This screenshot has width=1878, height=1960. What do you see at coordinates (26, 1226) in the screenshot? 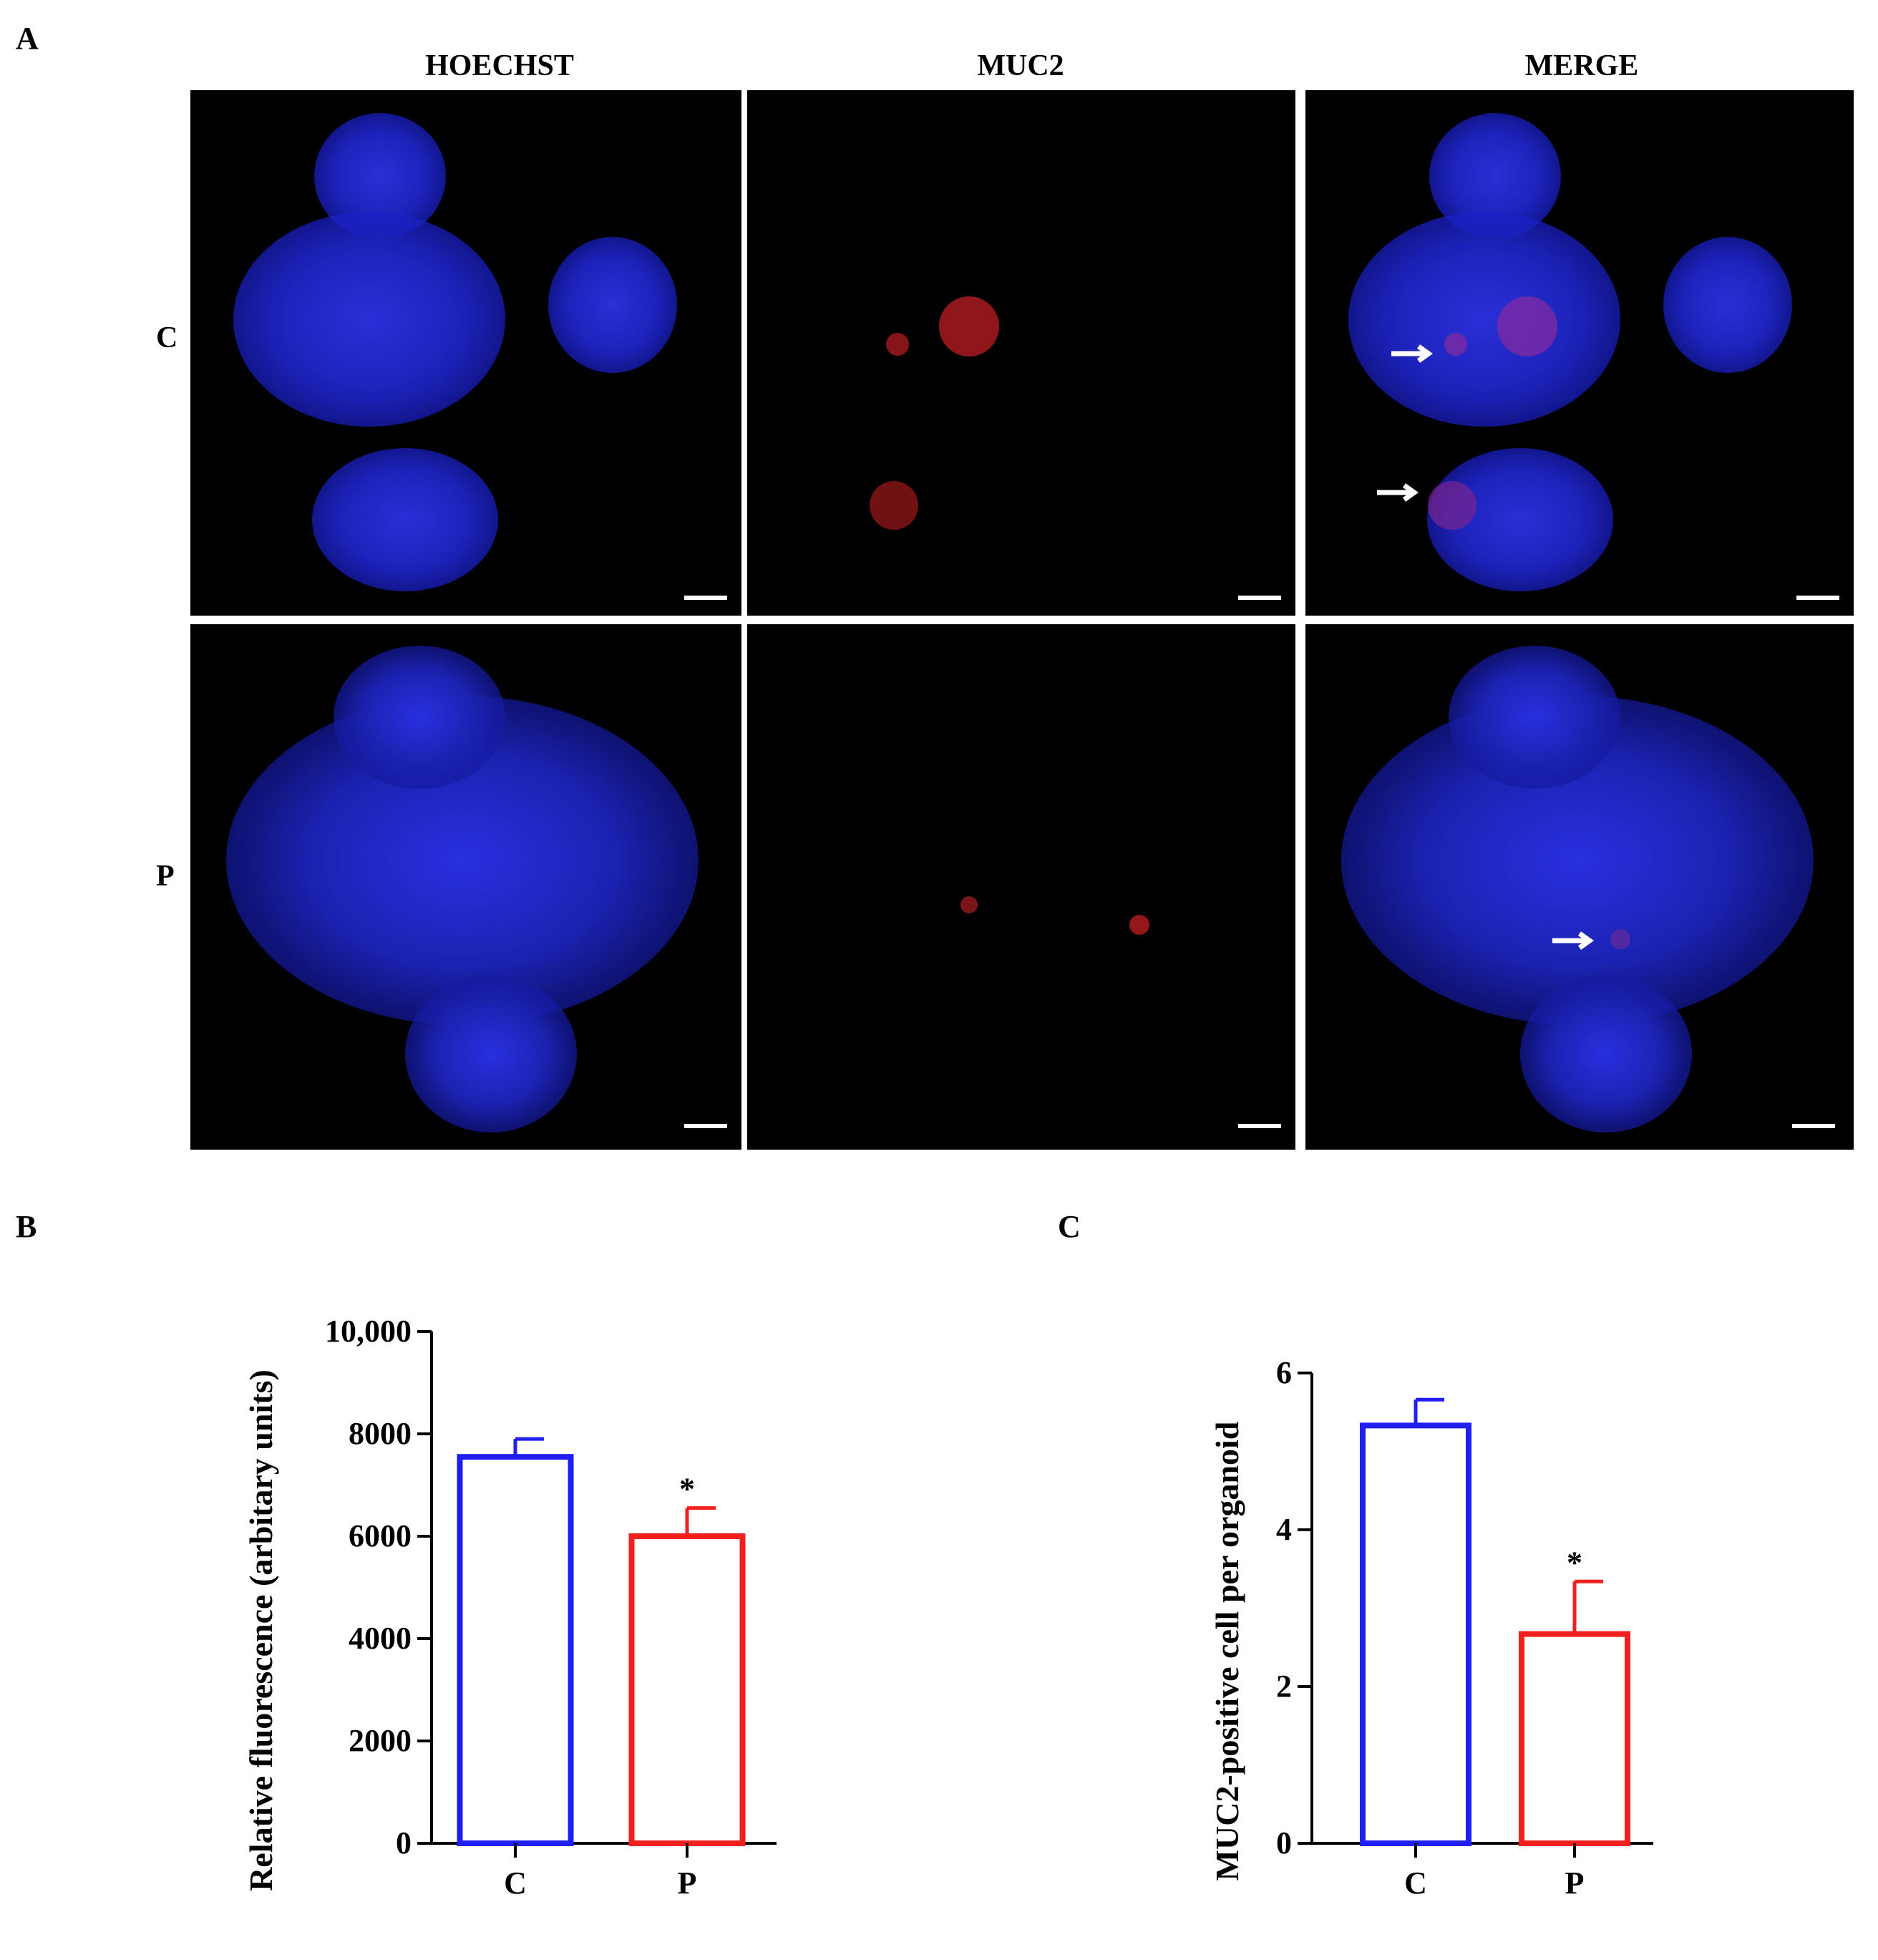
I see `panel-label-b: B` at bounding box center [26, 1226].